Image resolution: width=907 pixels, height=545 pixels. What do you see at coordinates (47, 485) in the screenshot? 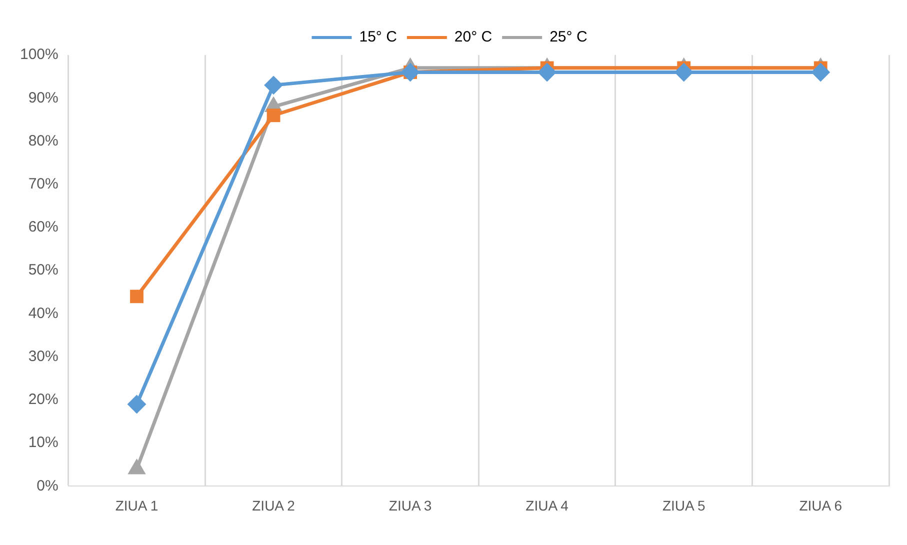
I see `y-tick-label: 0%` at bounding box center [47, 485].